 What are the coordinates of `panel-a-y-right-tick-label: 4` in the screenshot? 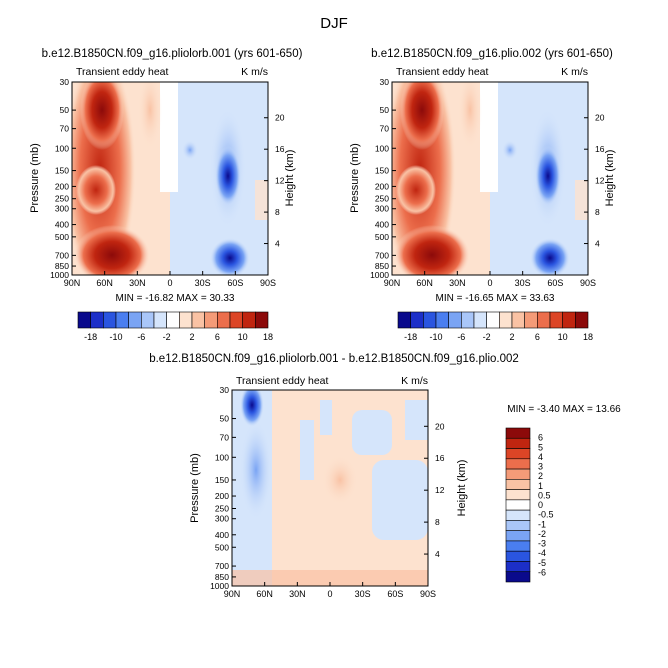 It's located at (277, 244).